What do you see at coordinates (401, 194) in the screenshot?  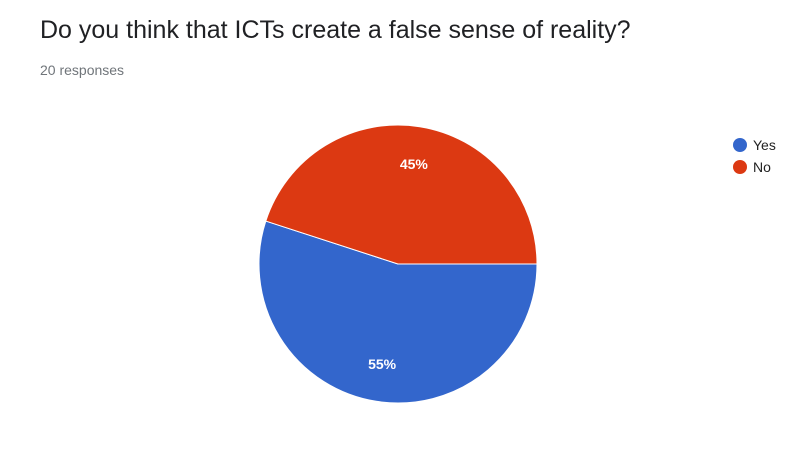 I see `pie-slice-no` at bounding box center [401, 194].